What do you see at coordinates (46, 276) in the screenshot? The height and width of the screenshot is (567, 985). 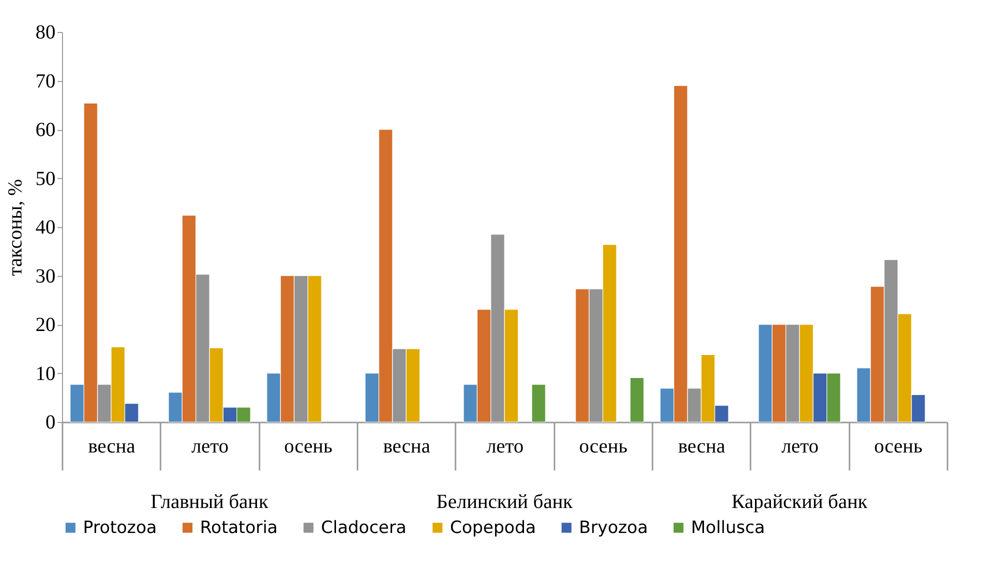 I see `y-tick-label: 30` at bounding box center [46, 276].